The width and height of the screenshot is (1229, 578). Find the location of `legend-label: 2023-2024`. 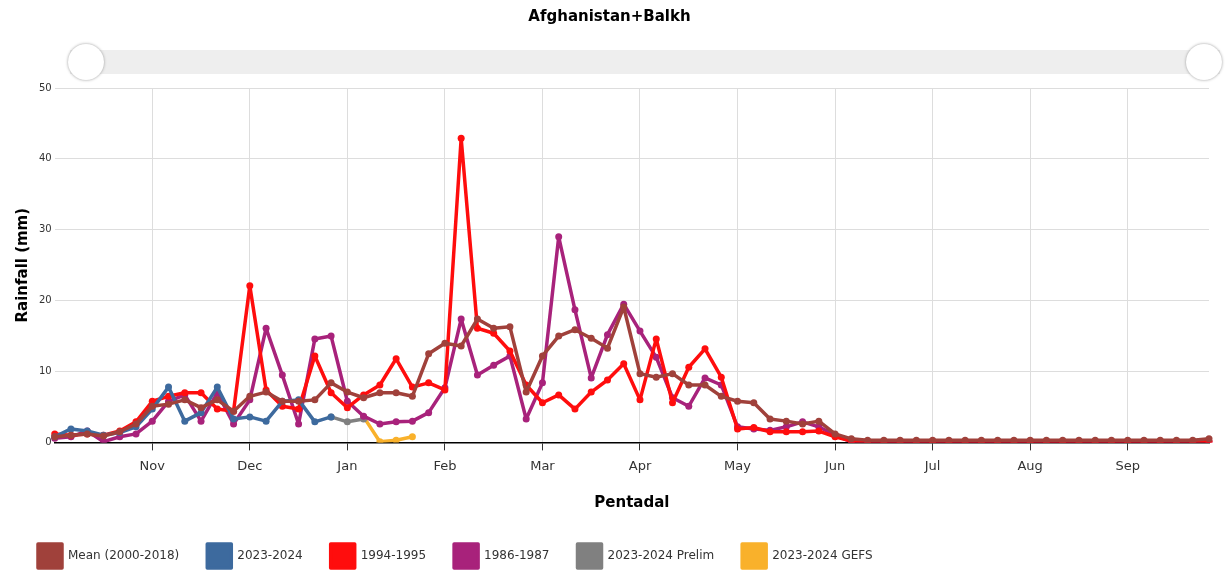

legend-label: 2023-2024 is located at coordinates (270, 555).